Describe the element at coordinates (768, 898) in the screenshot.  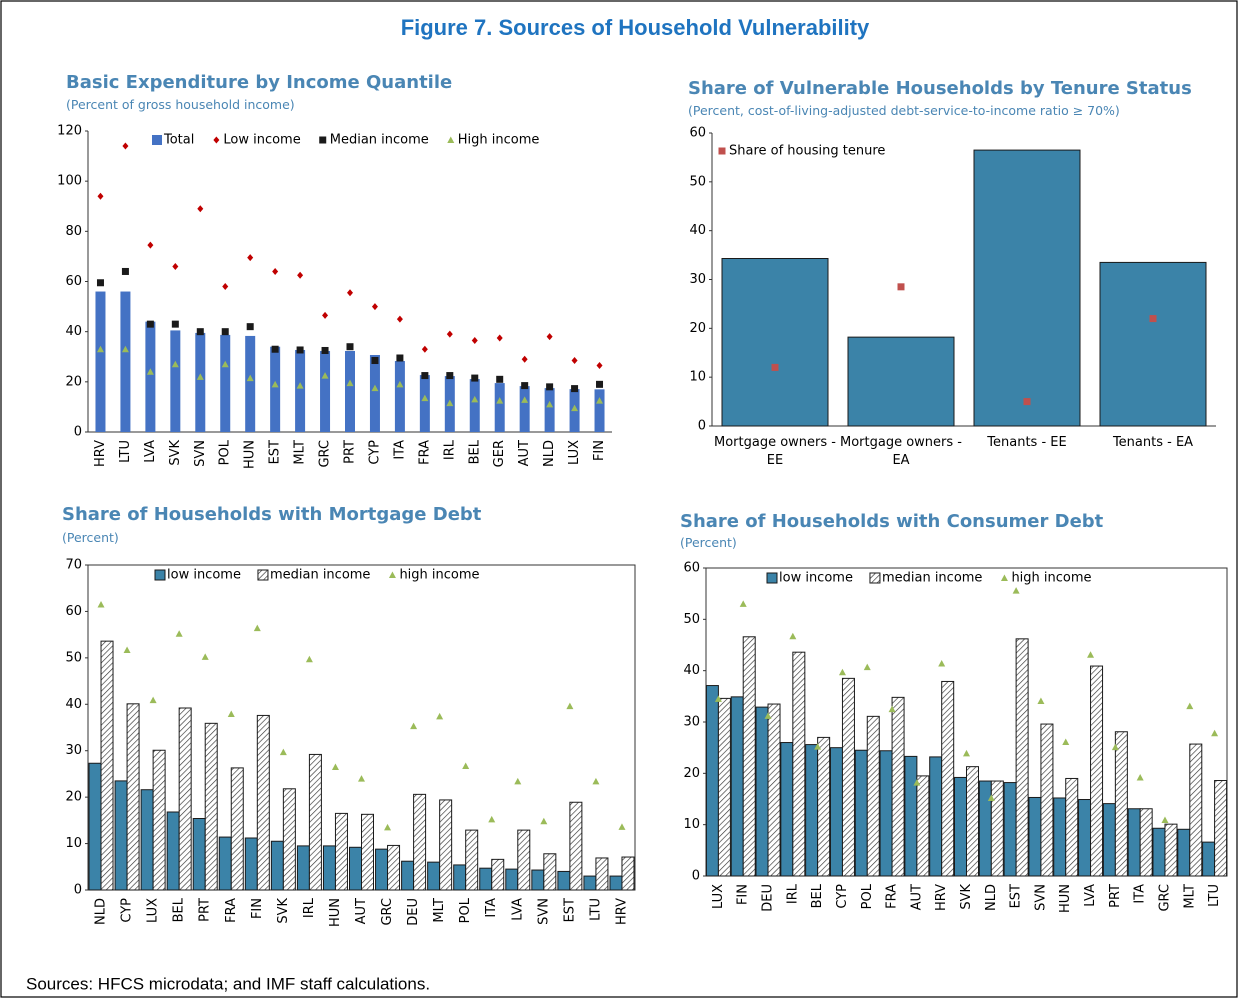
I see `x-tick-label: DEU` at that location.